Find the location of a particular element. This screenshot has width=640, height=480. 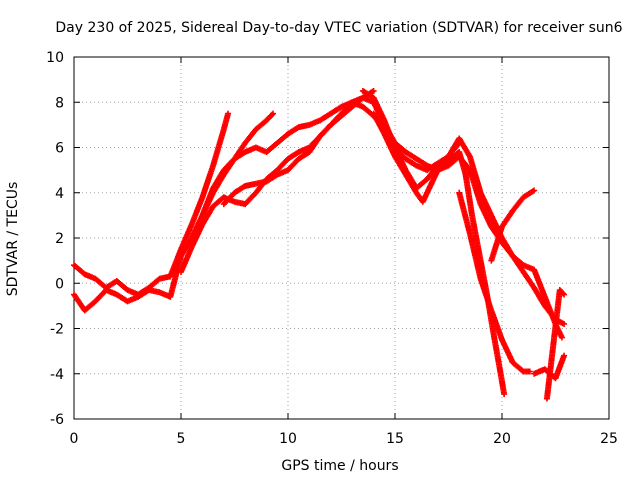

y-axis-title: SDTVAR / TECUs is located at coordinates (13, 239).